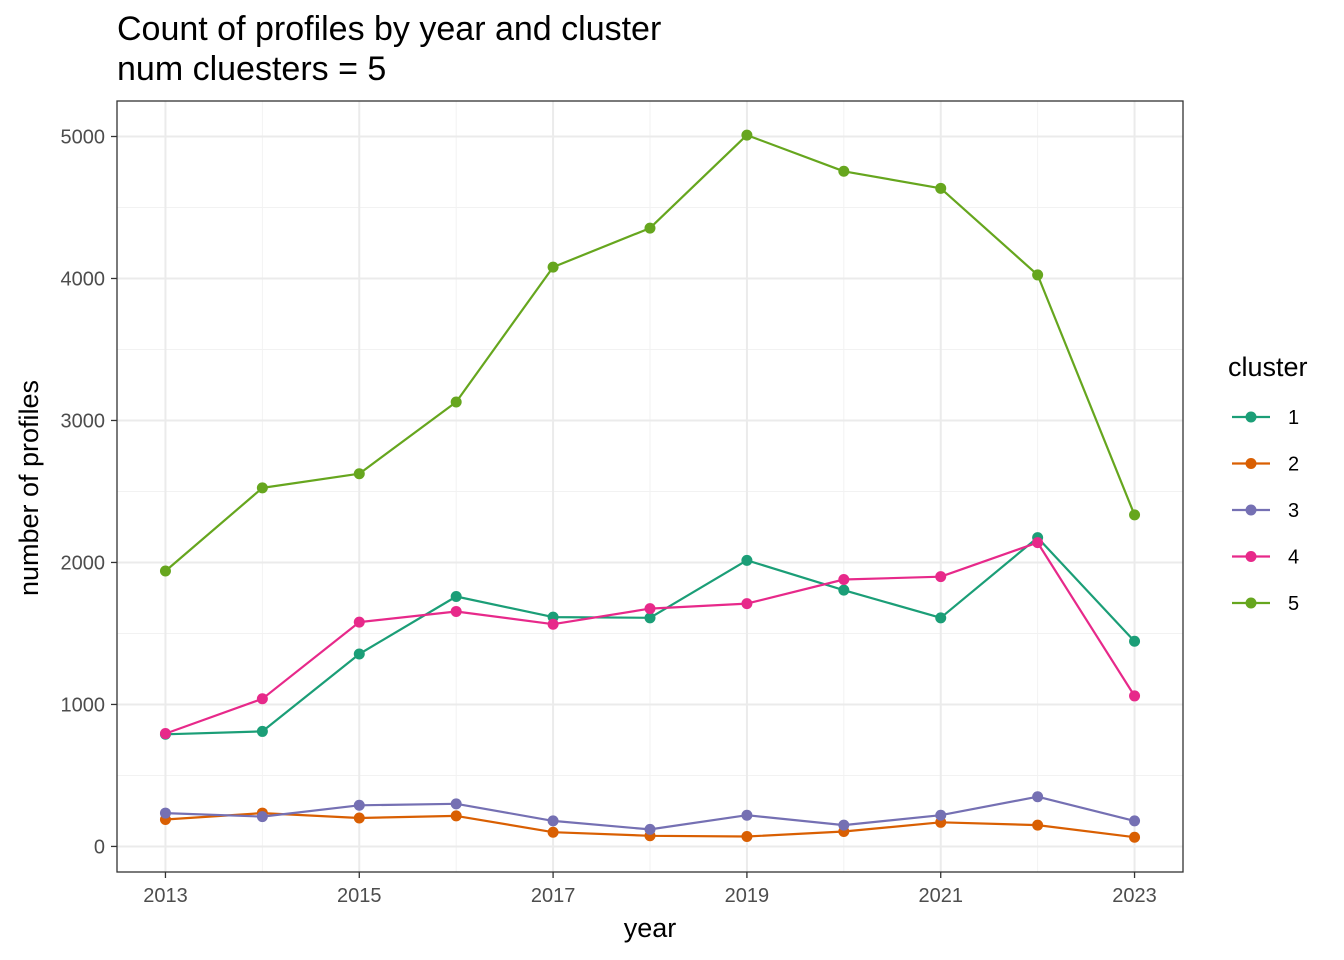 This screenshot has width=1344, height=960. Describe the element at coordinates (1293, 604) in the screenshot. I see `legend-label: 5` at that location.